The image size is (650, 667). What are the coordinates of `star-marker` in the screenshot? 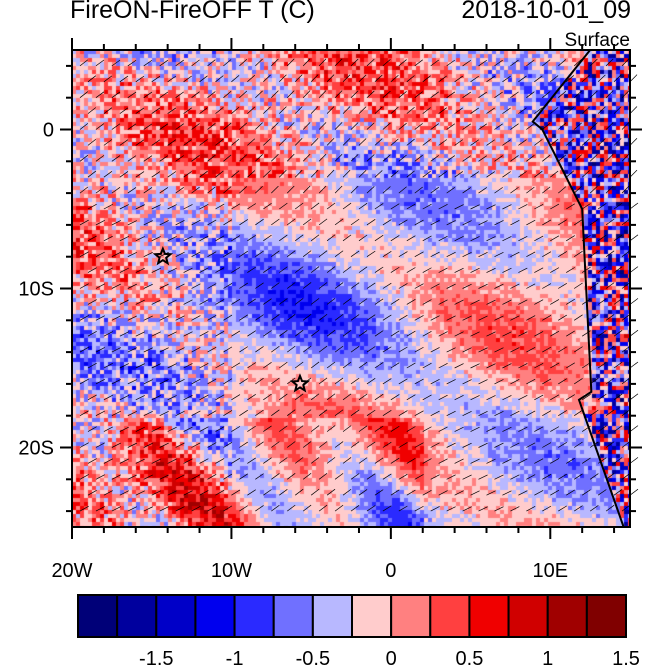 It's located at (300, 383).